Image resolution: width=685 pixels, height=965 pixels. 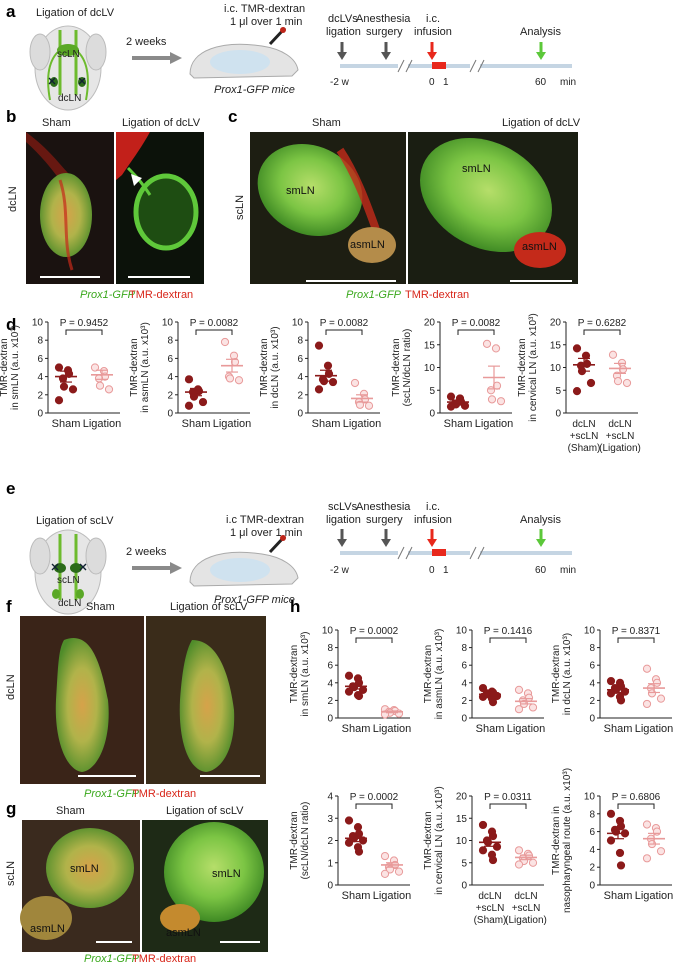 What do you see at coordinates (343, 32) in the screenshot?
I see `tl-a-e1b: ligation` at bounding box center [343, 32].